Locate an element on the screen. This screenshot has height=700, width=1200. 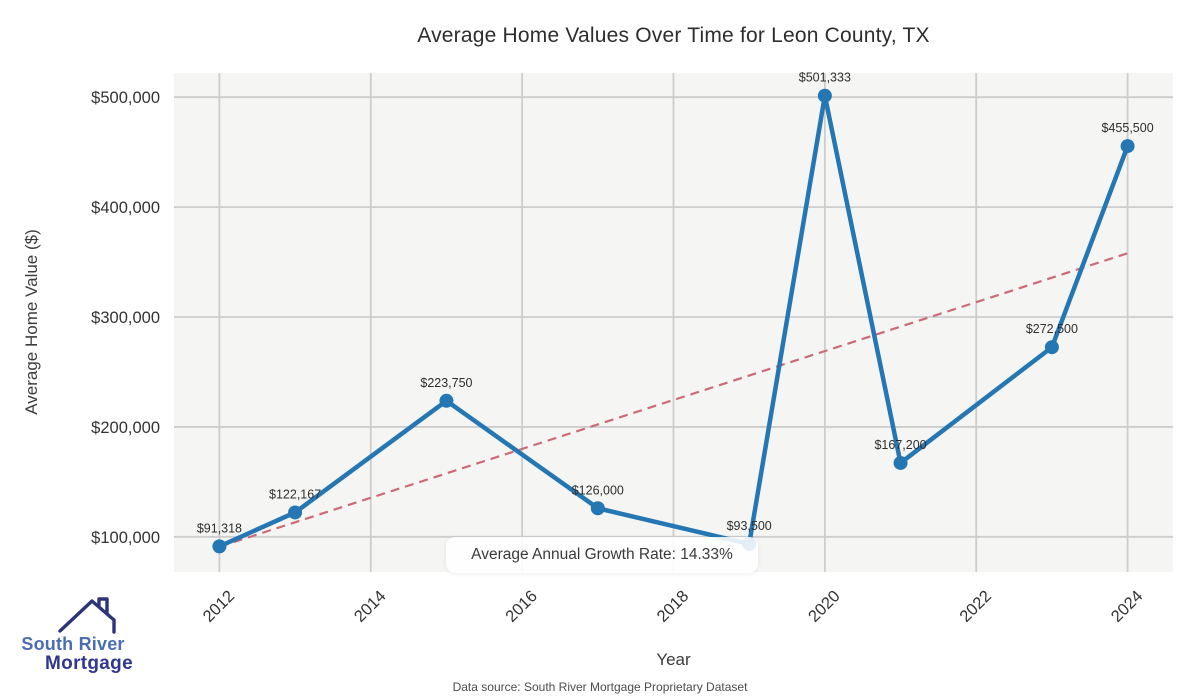
data-point-label: $122,167 is located at coordinates (295, 494).